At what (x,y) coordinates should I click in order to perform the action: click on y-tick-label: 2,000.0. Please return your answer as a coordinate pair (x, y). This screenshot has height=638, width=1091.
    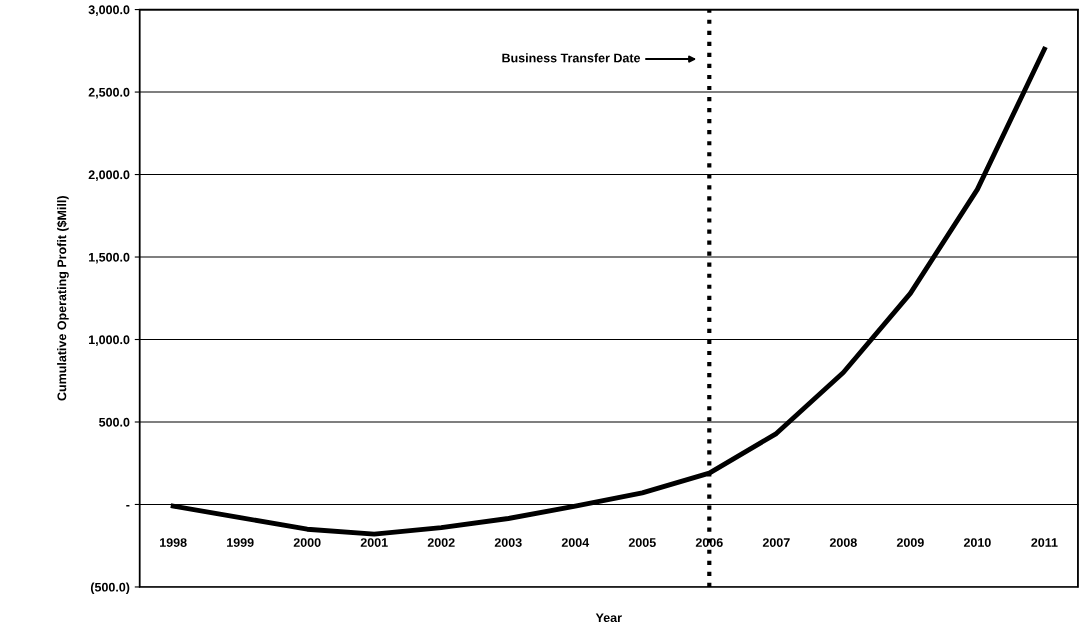
    Looking at the image, I should click on (109, 175).